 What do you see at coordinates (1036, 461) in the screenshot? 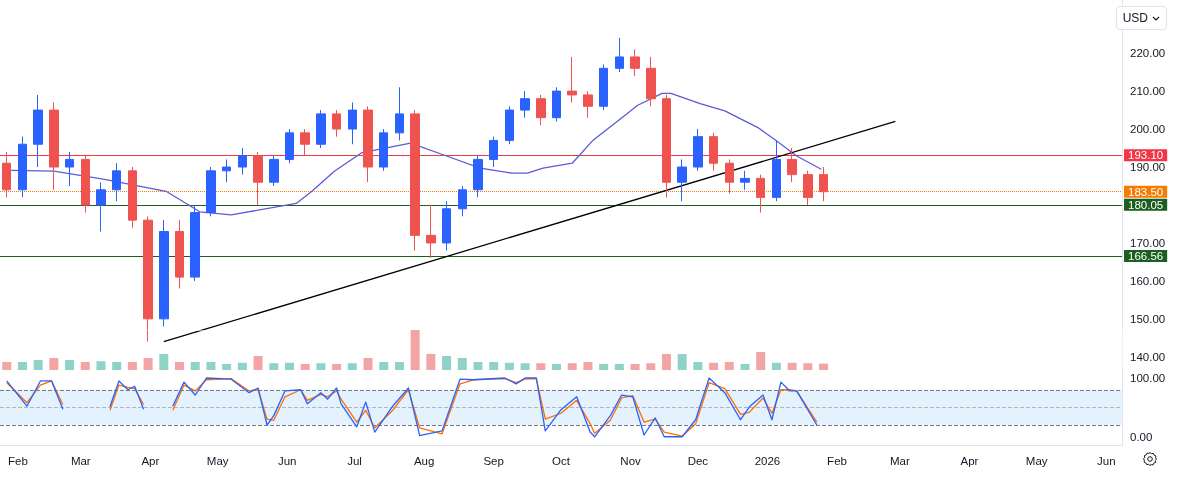
I see `x-tick-label: May` at bounding box center [1036, 461].